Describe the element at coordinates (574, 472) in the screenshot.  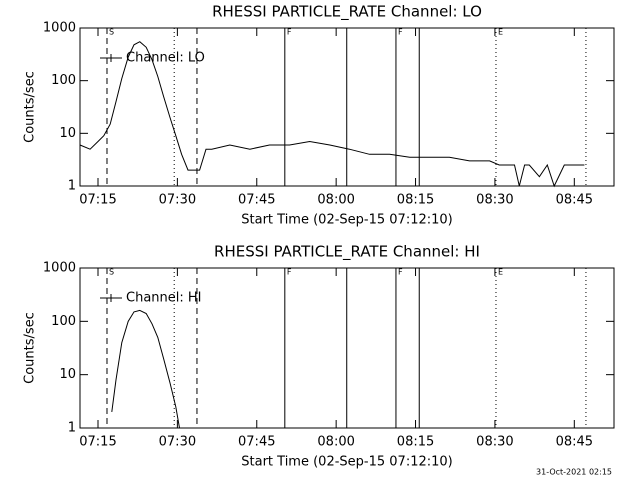
I see `footer: 31-Oct-2021 02:15` at that location.